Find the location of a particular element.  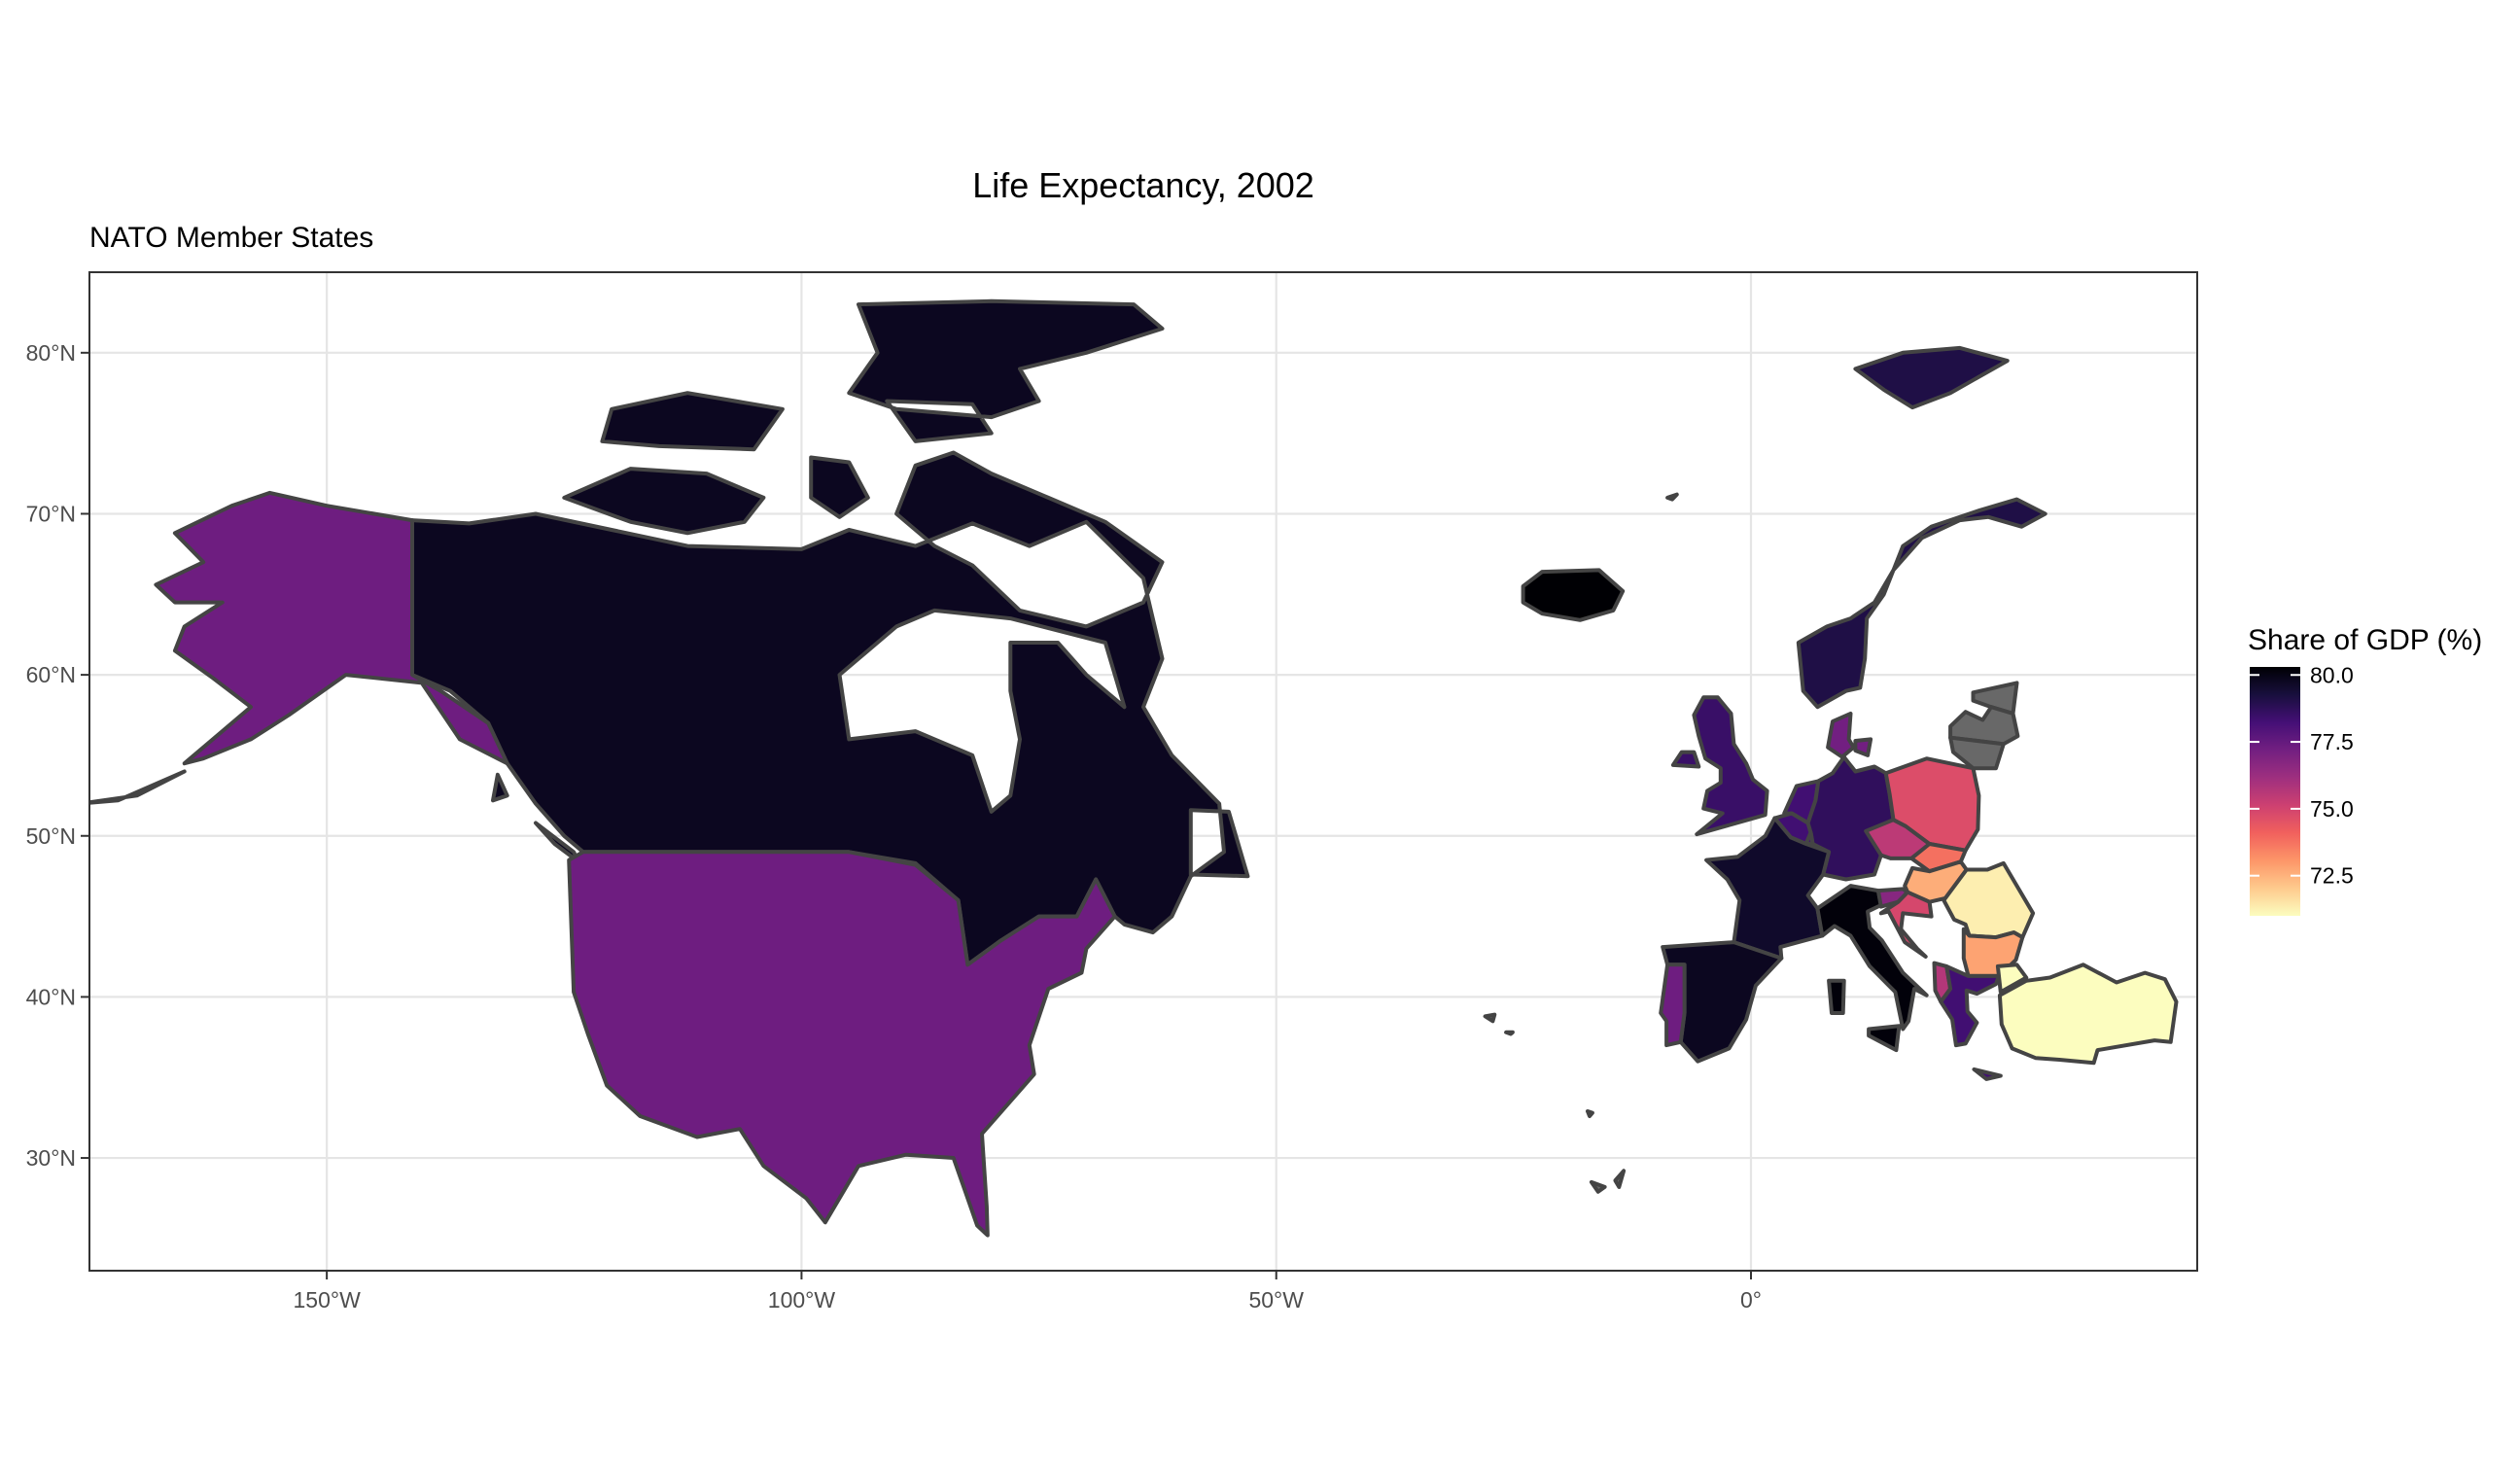

y-tick-label: 60°N is located at coordinates (51, 674).